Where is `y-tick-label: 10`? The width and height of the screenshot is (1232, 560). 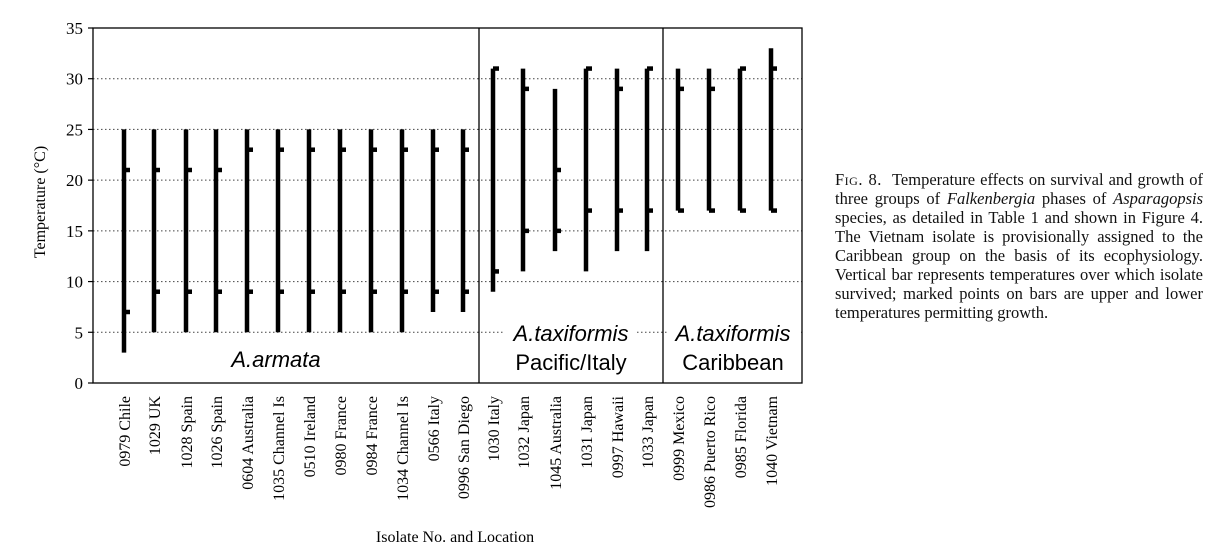 y-tick-label: 10 is located at coordinates (74, 282).